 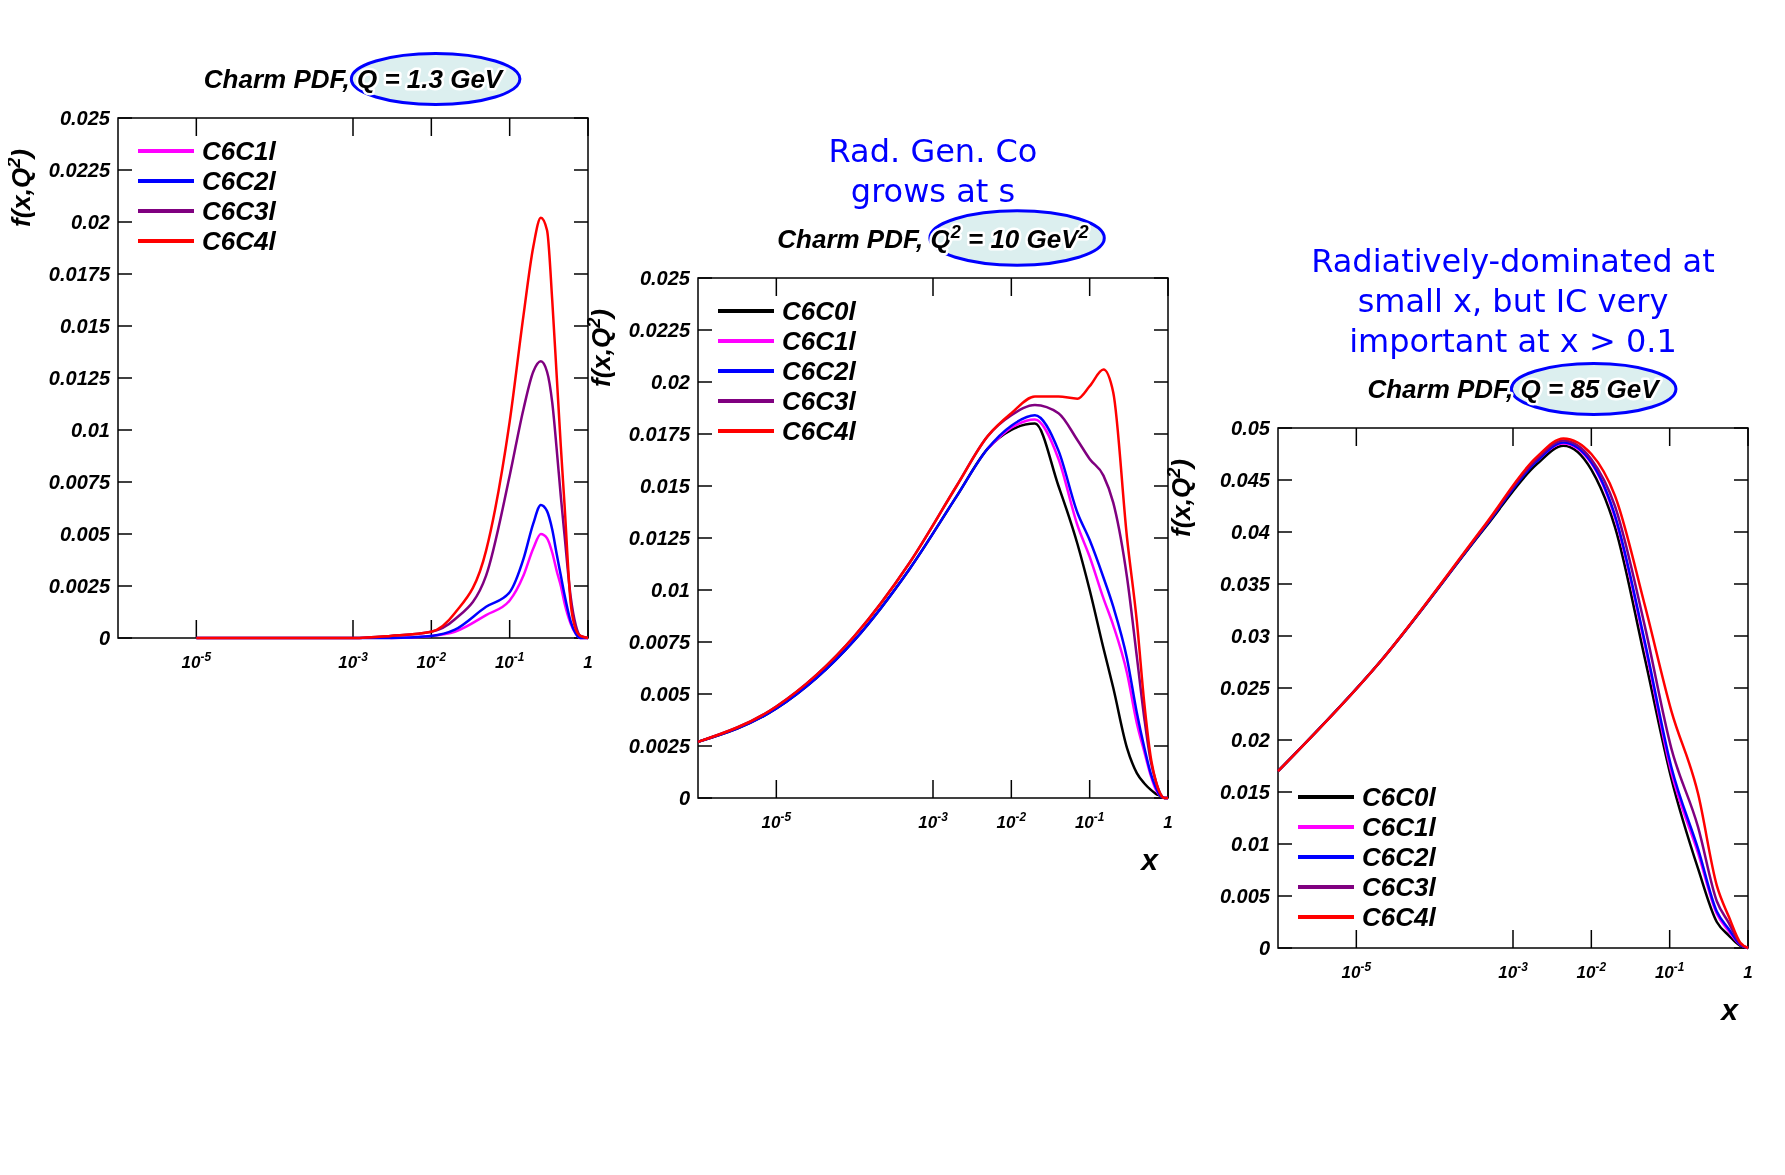 What do you see at coordinates (1513, 301) in the screenshot?
I see `text: Radiatively-dominated at small x, but IC very important at x > 0.1` at bounding box center [1513, 301].